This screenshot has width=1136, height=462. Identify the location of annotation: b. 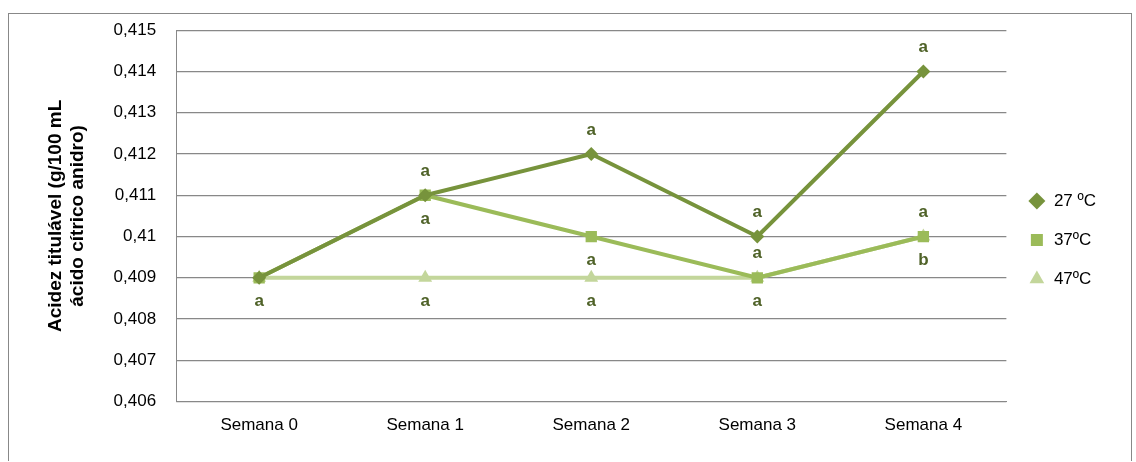
(923, 260).